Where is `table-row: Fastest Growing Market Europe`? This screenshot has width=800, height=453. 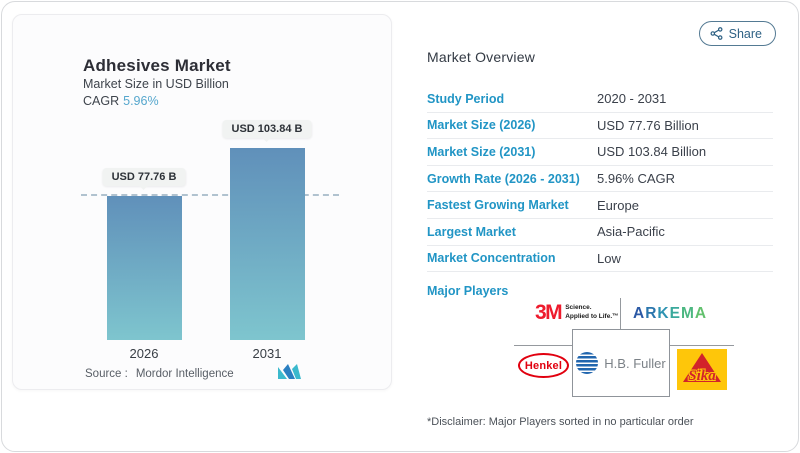 table-row: Fastest Growing Market Europe is located at coordinates (600, 205).